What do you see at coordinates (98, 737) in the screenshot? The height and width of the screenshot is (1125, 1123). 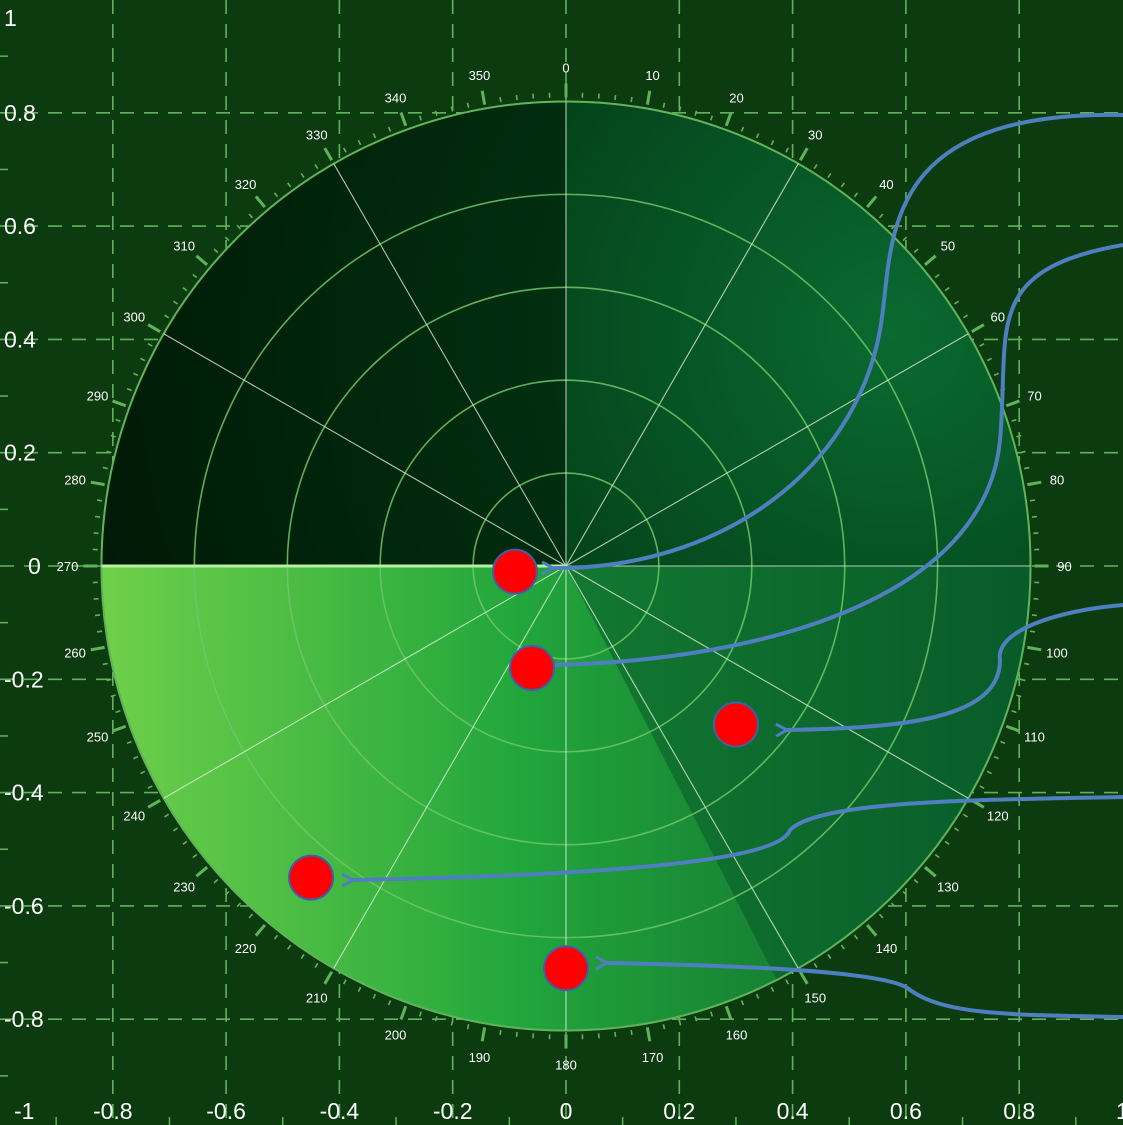 I see `angle-label: 250` at bounding box center [98, 737].